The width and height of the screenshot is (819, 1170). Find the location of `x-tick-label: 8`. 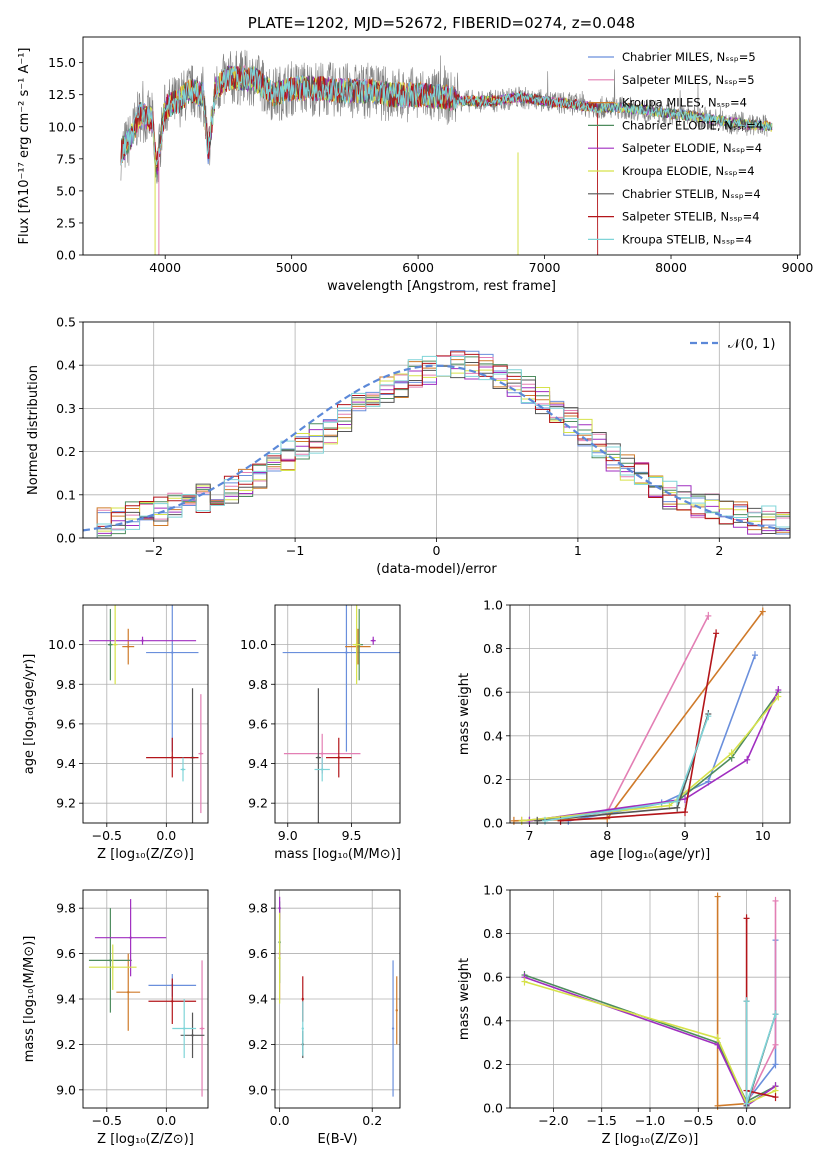

x-tick-label: 8 is located at coordinates (607, 835).